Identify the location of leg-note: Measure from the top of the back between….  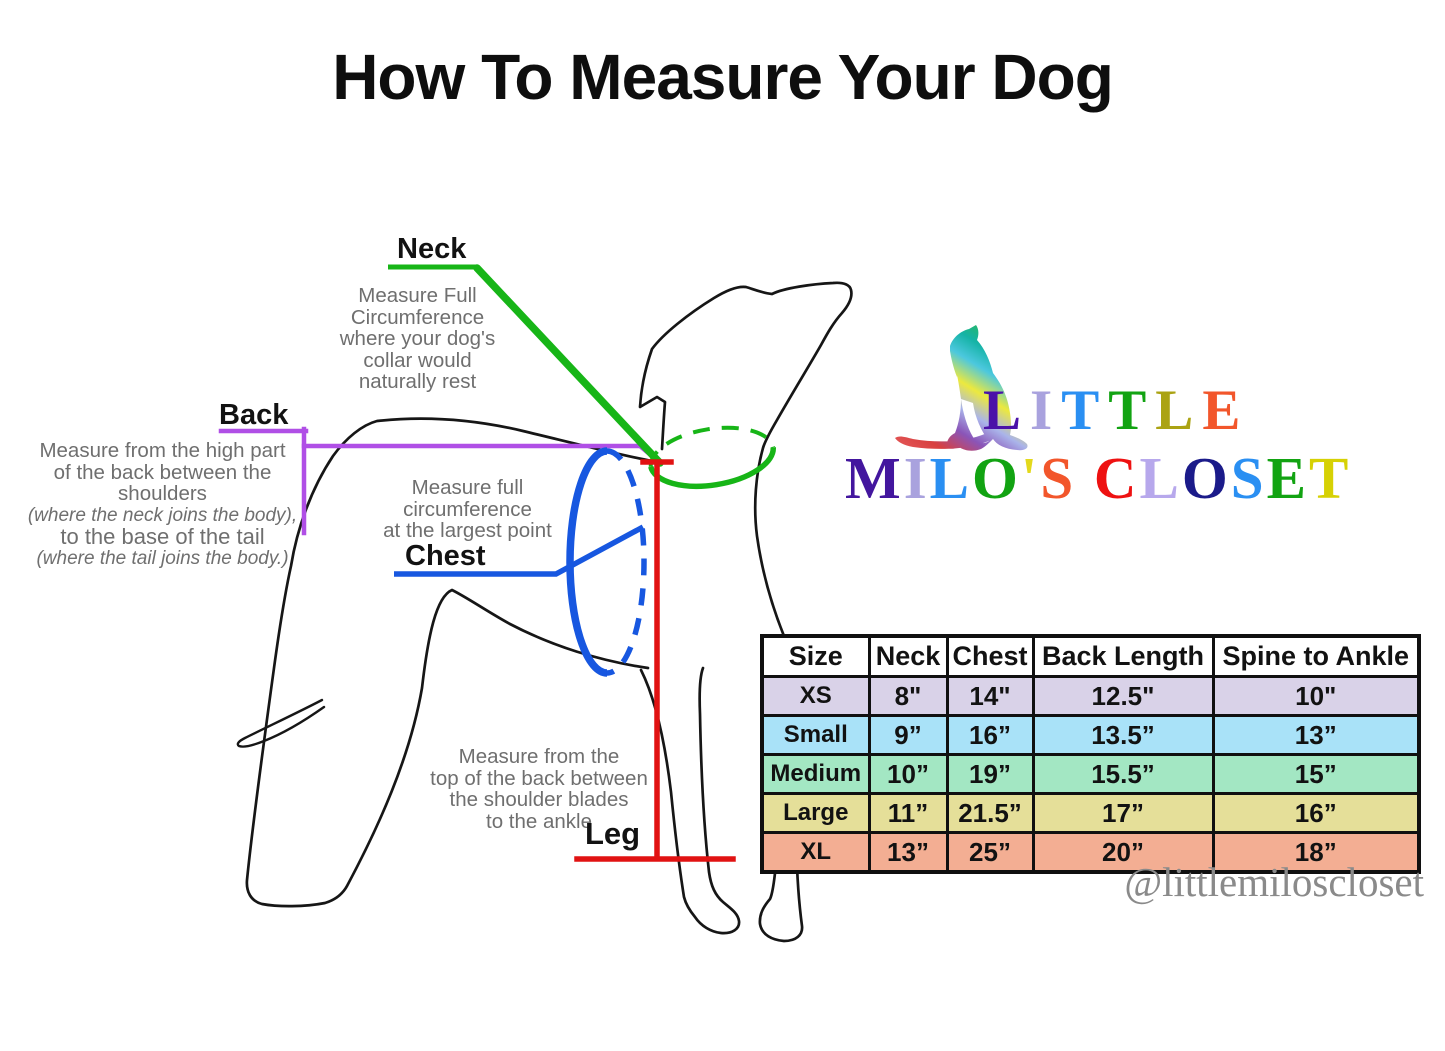
(539, 789).